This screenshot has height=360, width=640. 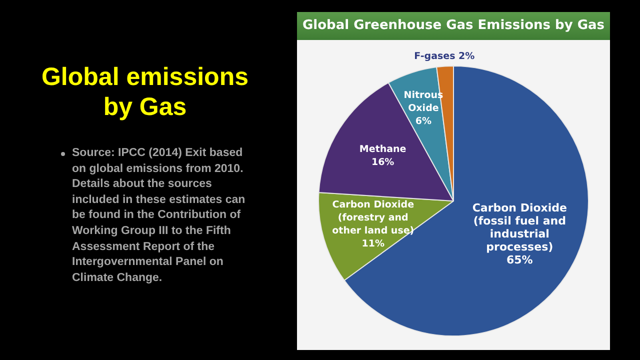 I want to click on slice-label: Carbon Dioxide (forestry and other land use), so click(x=373, y=217).